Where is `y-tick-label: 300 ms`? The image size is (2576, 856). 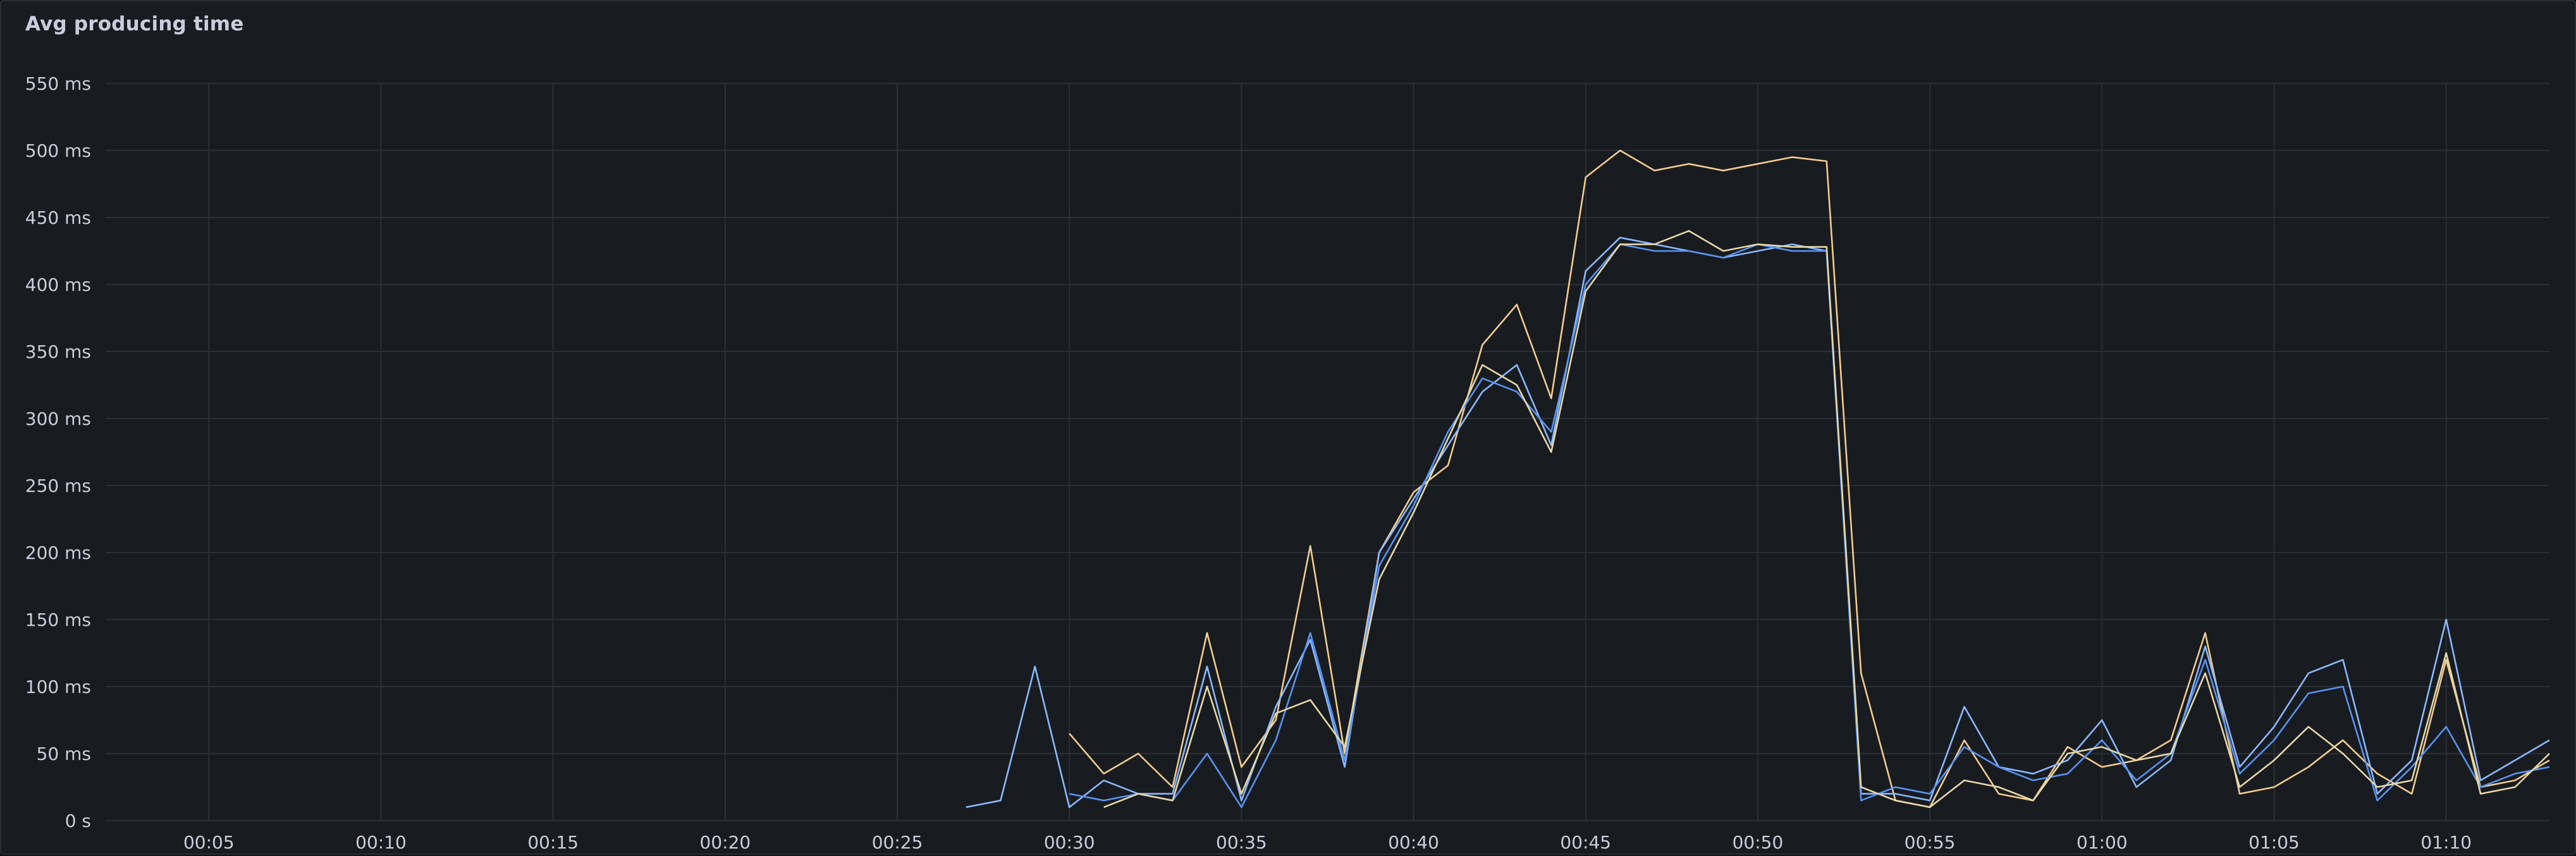
y-tick-label: 300 ms is located at coordinates (58, 418).